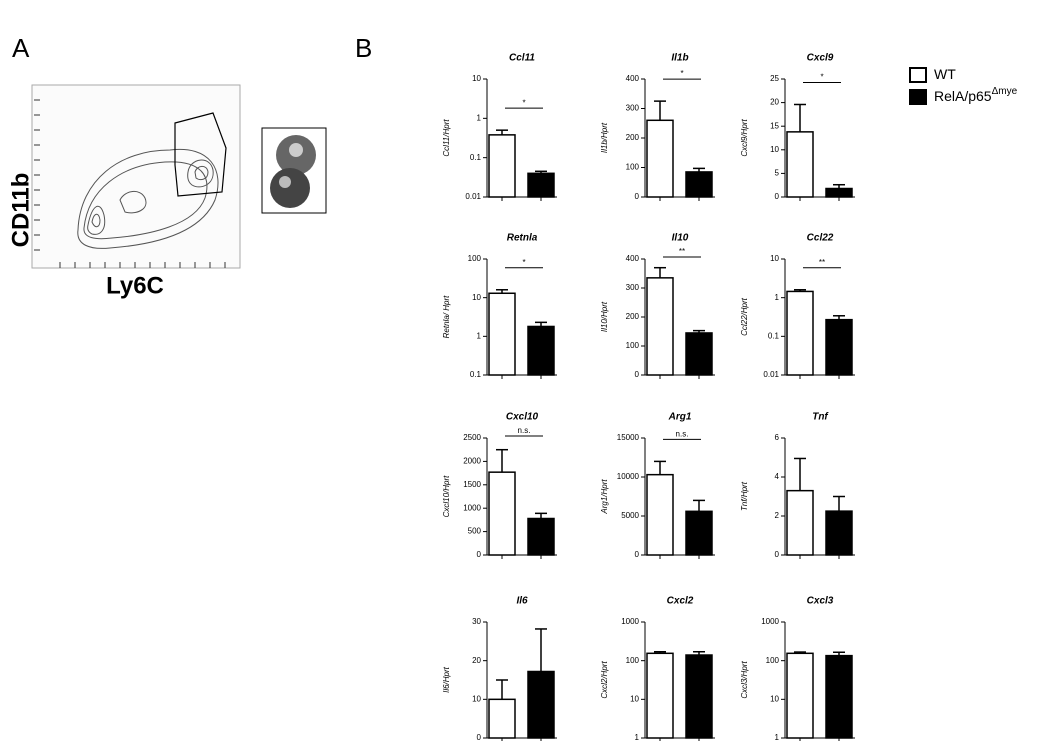 This screenshot has height=741, width=1050. I want to click on legend-name: WT, so click(945, 74).